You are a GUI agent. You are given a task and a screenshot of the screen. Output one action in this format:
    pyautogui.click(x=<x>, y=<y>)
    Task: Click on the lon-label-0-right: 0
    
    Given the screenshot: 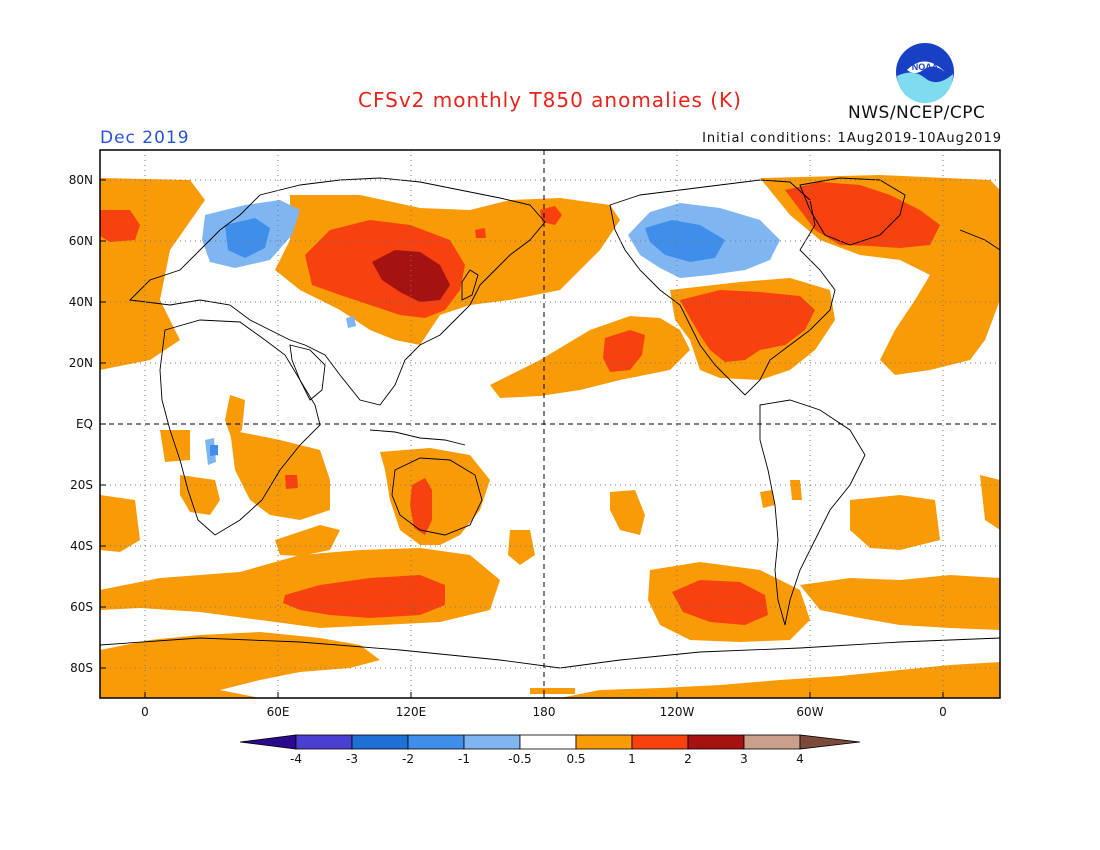 What is the action you would take?
    pyautogui.click(x=943, y=712)
    